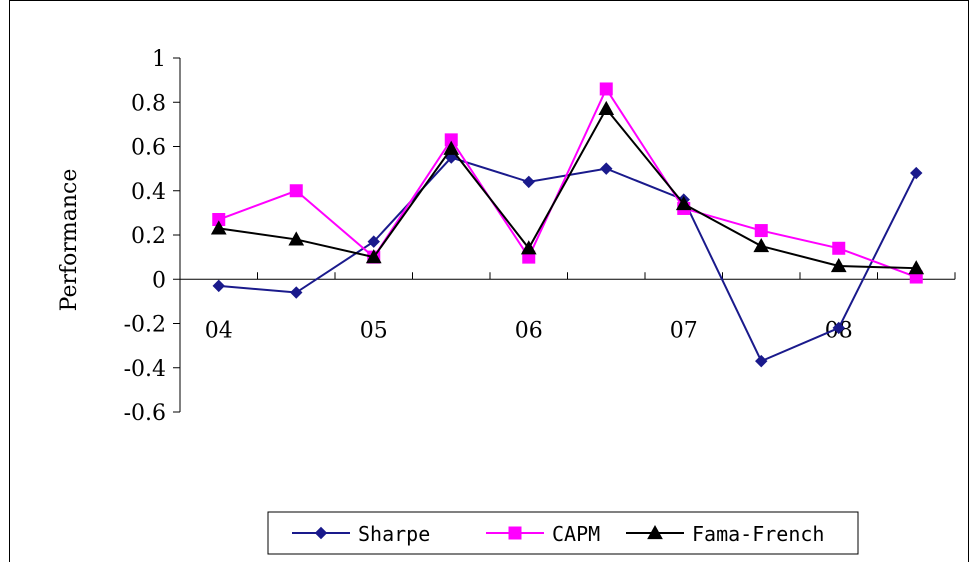 The width and height of the screenshot is (970, 562). What do you see at coordinates (374, 330) in the screenshot?
I see `x-tick-label: 05` at bounding box center [374, 330].